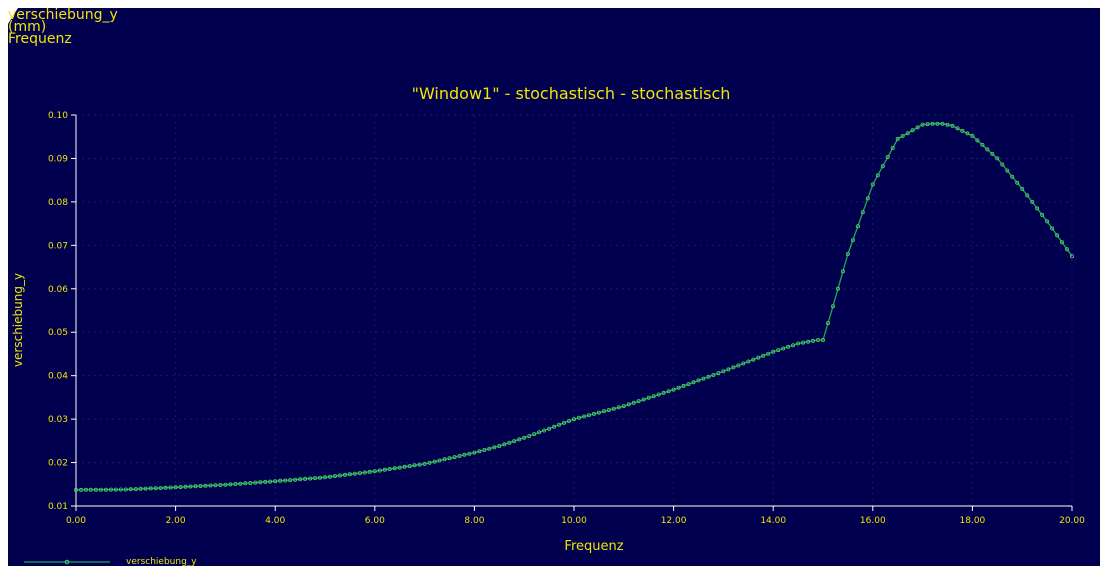 This screenshot has width=1106, height=568. Describe the element at coordinates (63, 15) in the screenshot. I see `header-quantity: verschiebung_y` at that location.